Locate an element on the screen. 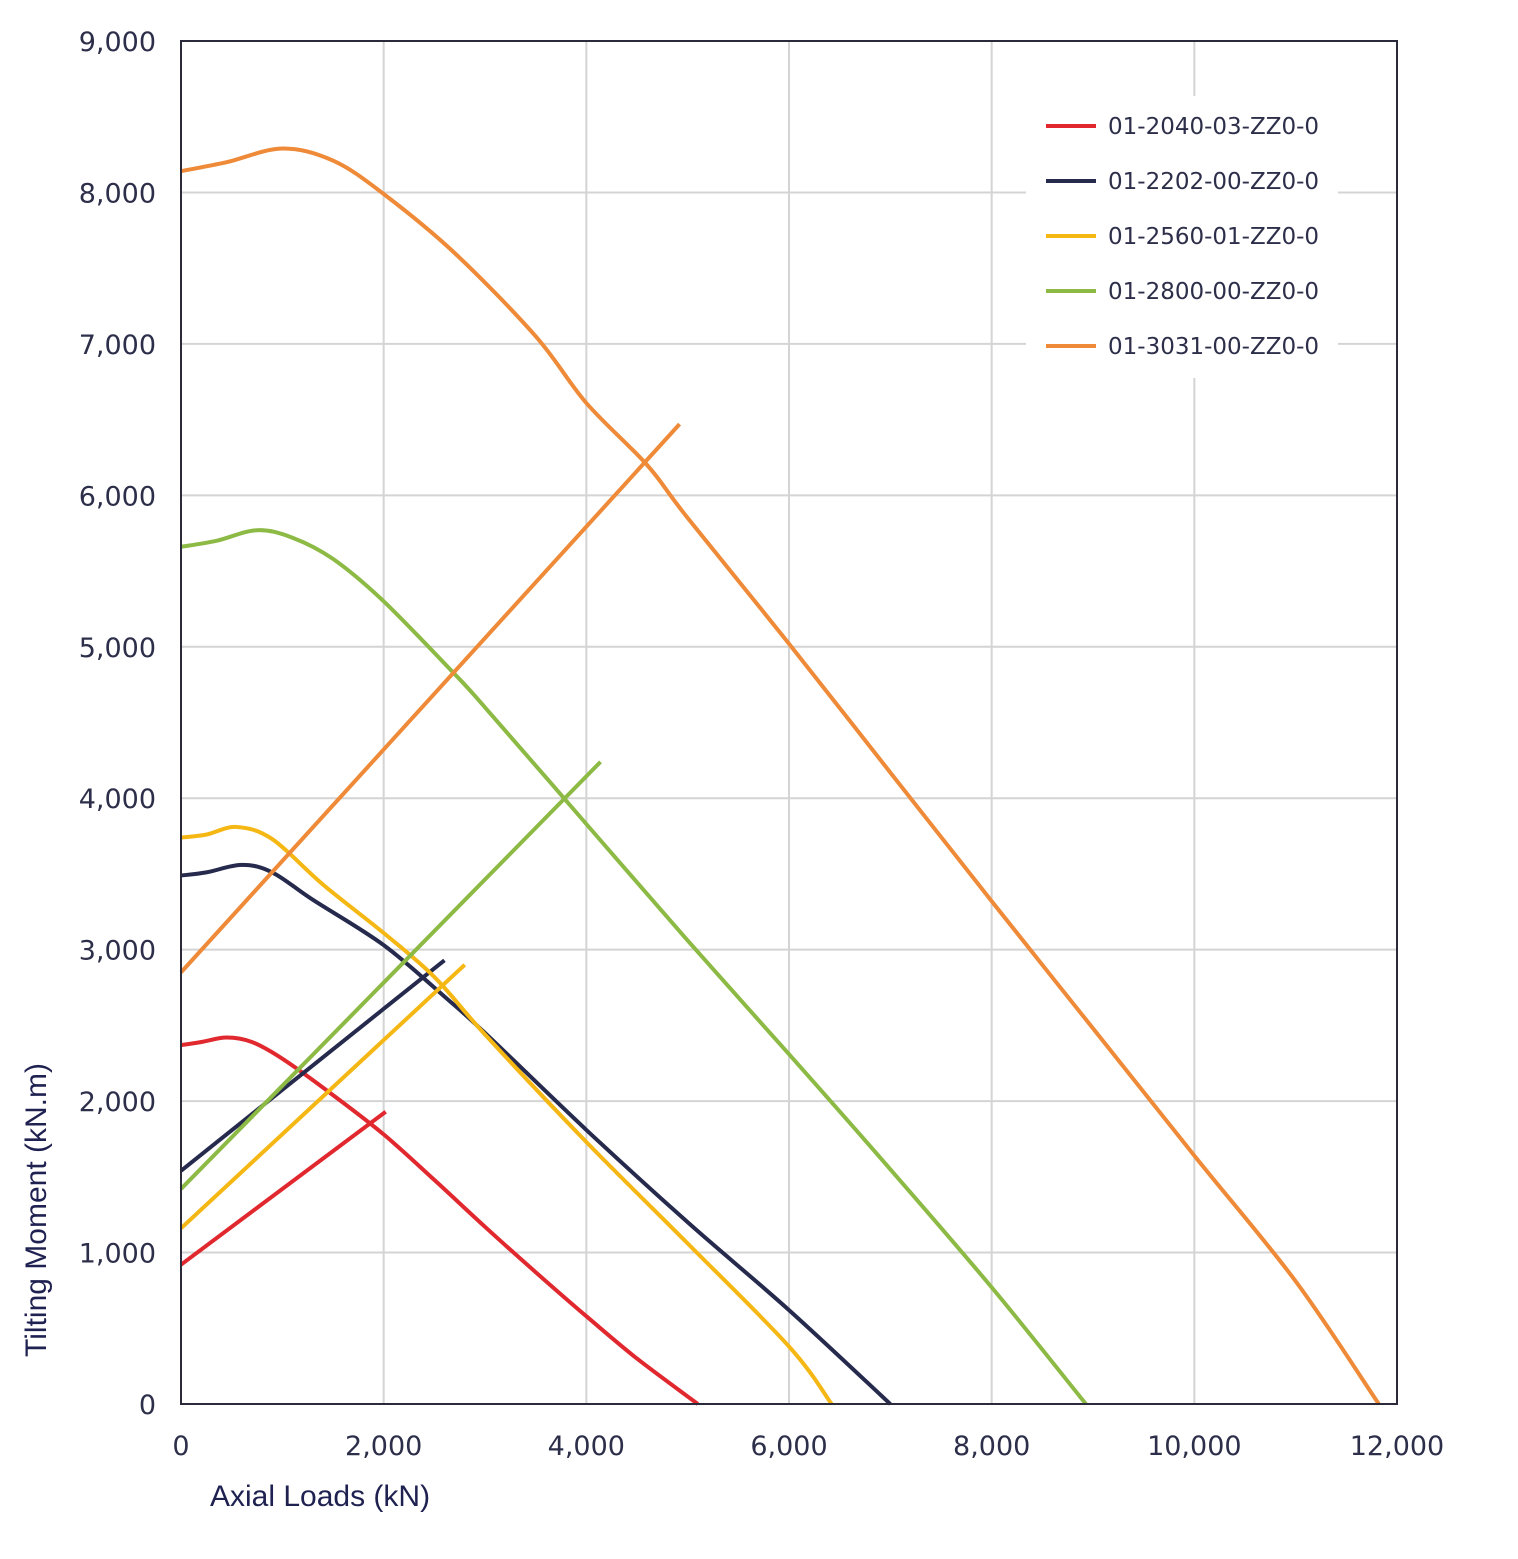  series-1-limit-curve is located at coordinates (440, 1220).